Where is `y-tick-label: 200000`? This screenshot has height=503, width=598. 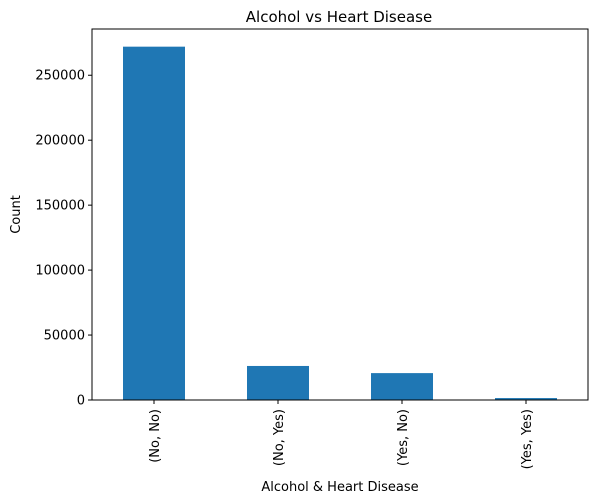 y-tick-label: 200000 is located at coordinates (60, 141).